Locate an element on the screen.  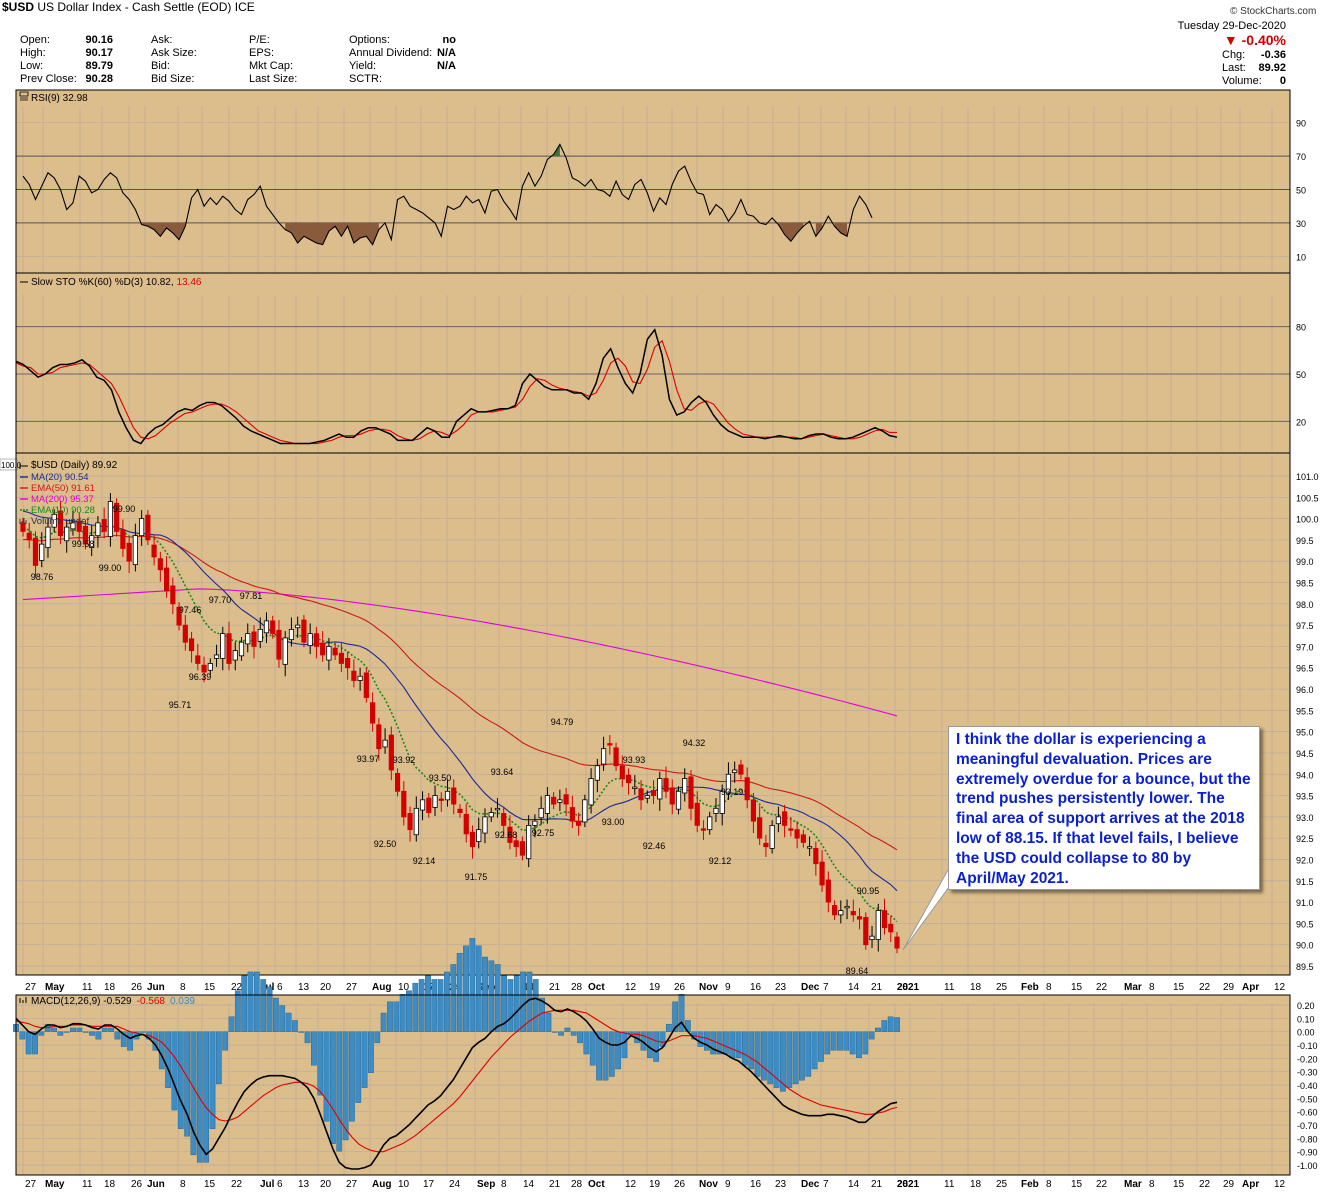
price-swing-label: 93.50 is located at coordinates (440, 778).